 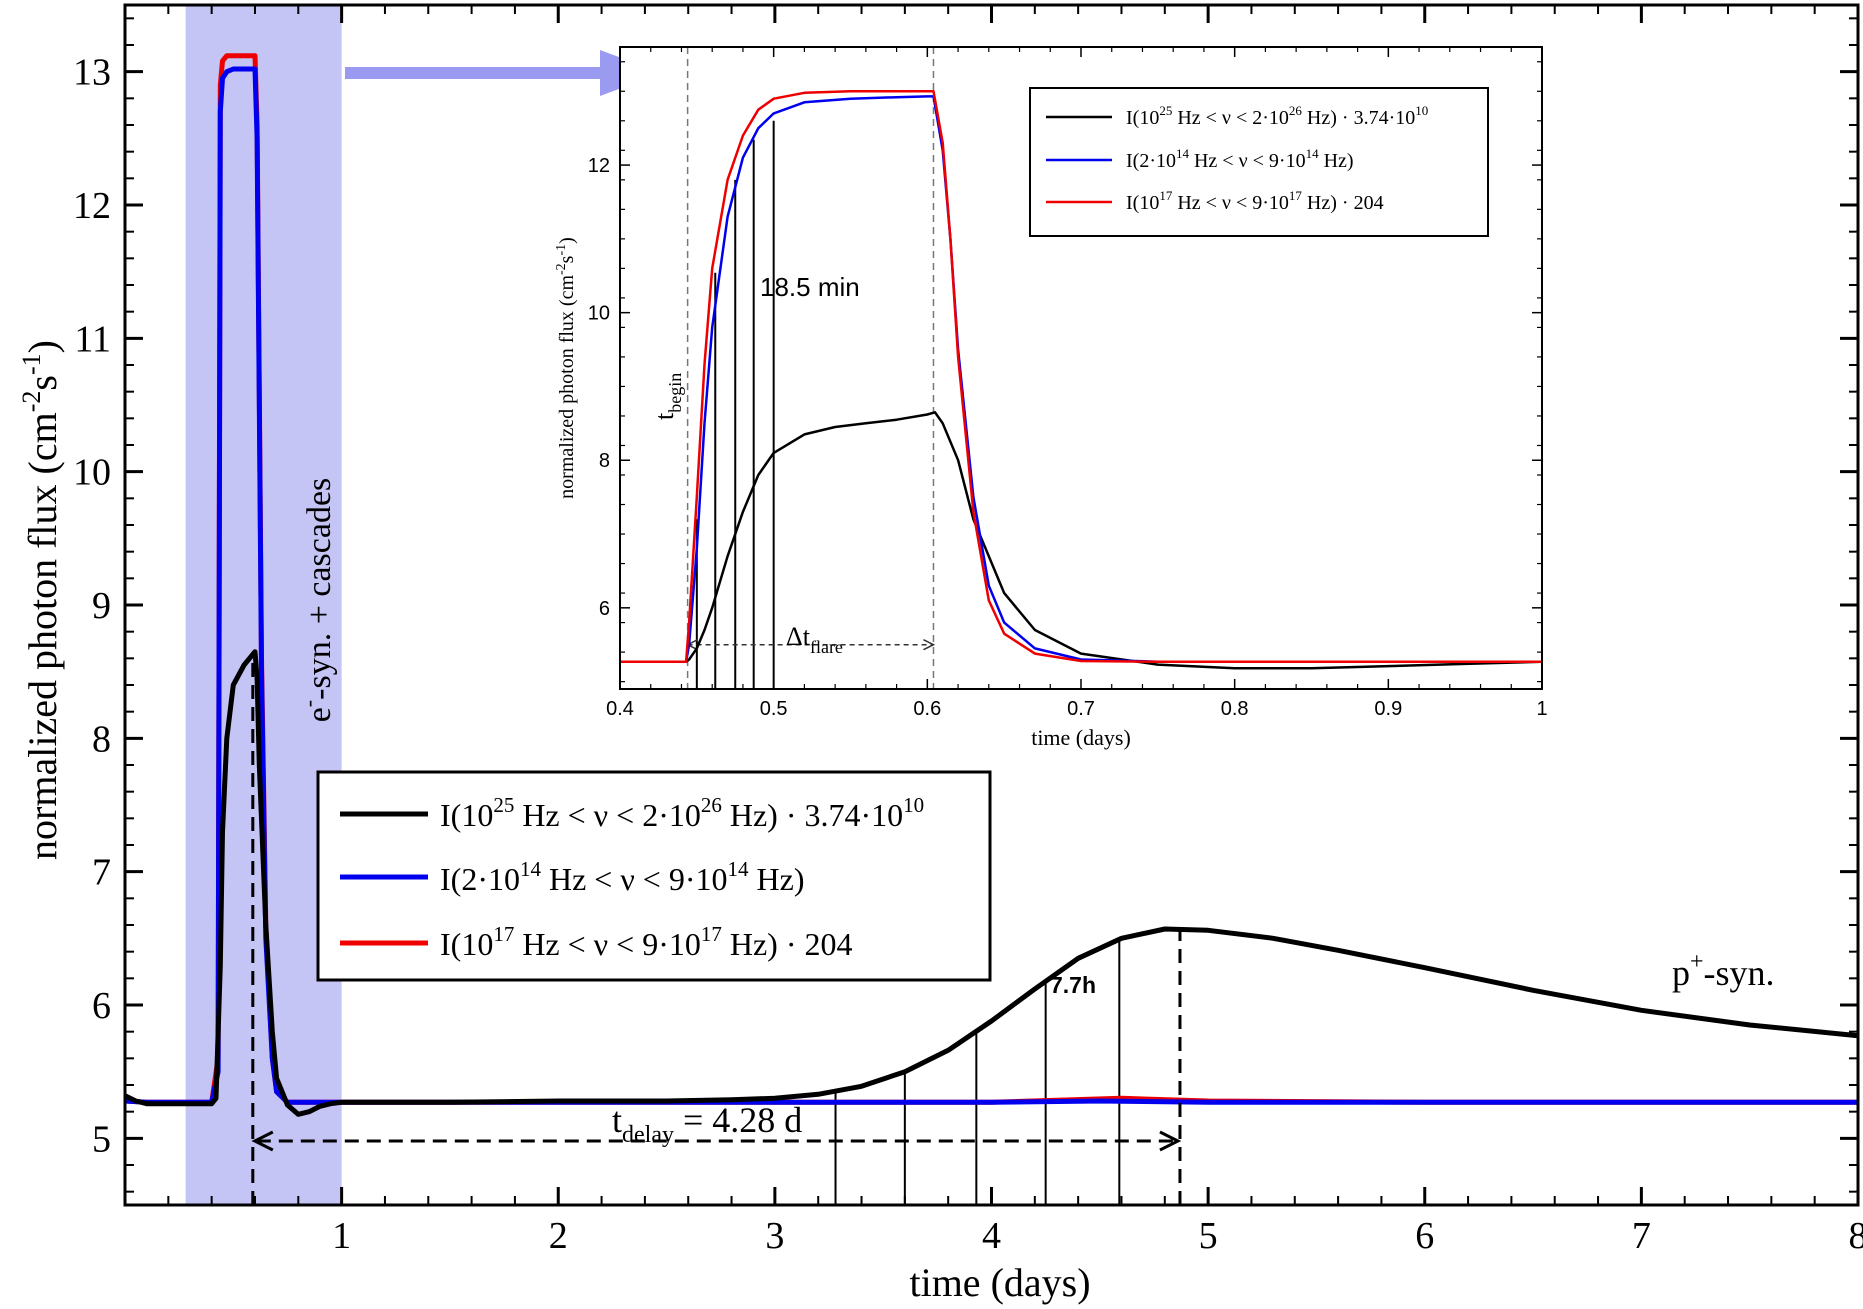 What do you see at coordinates (1081, 709) in the screenshot?
I see `inset-x-tick-label: 0.7` at bounding box center [1081, 709].